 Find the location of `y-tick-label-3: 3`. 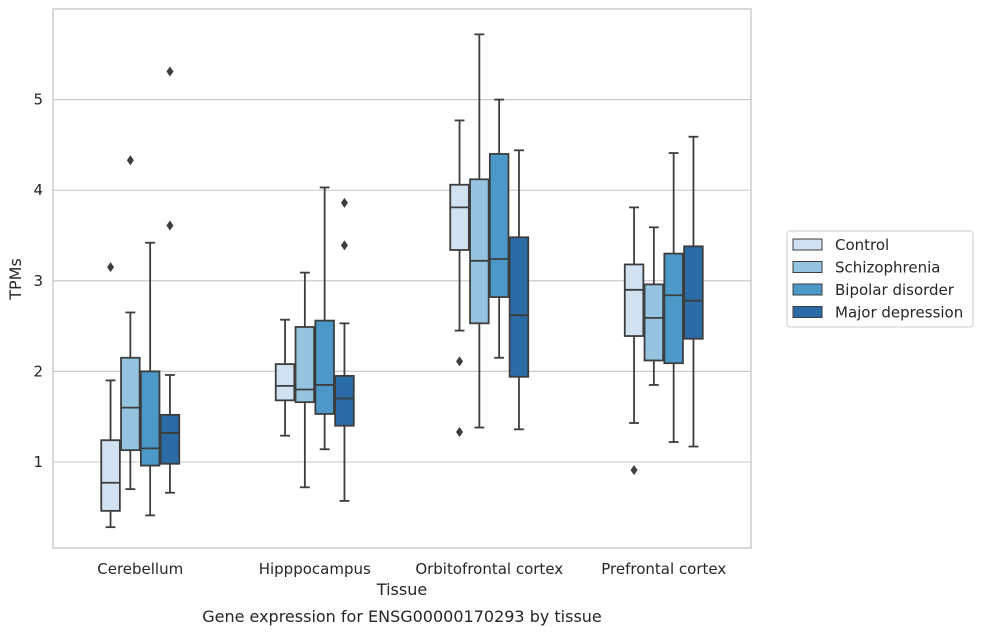

y-tick-label-3: 3 is located at coordinates (38, 281).